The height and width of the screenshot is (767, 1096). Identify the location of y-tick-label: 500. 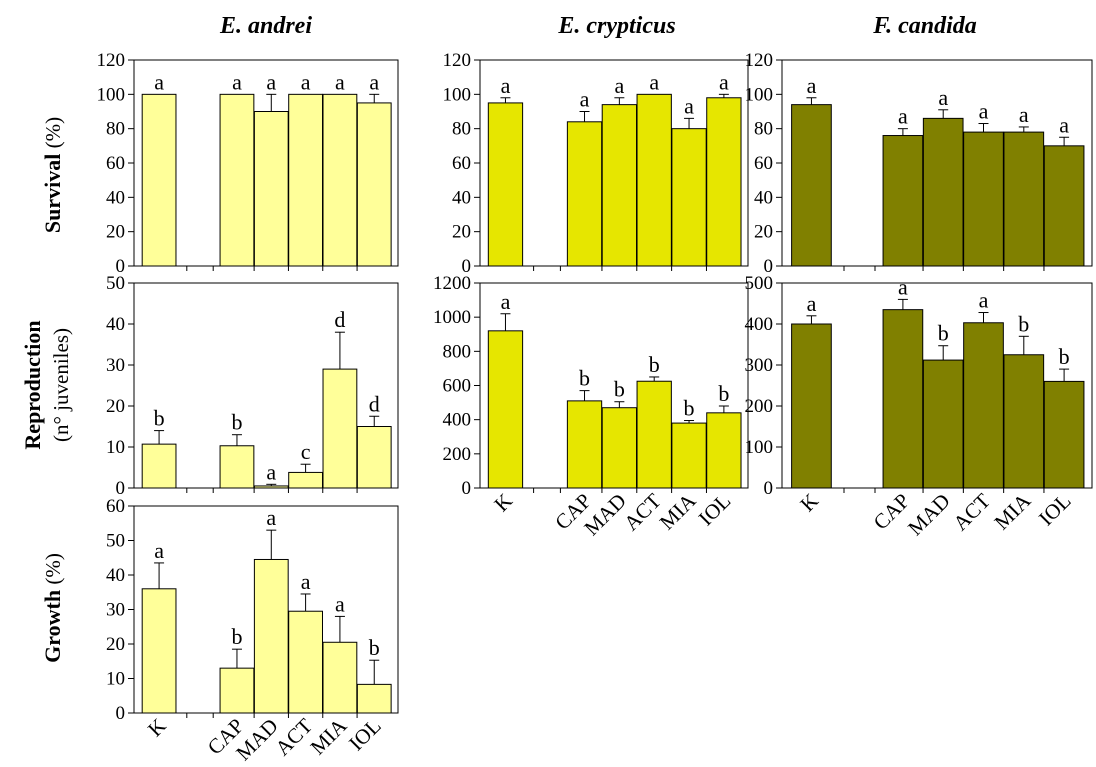
(759, 283).